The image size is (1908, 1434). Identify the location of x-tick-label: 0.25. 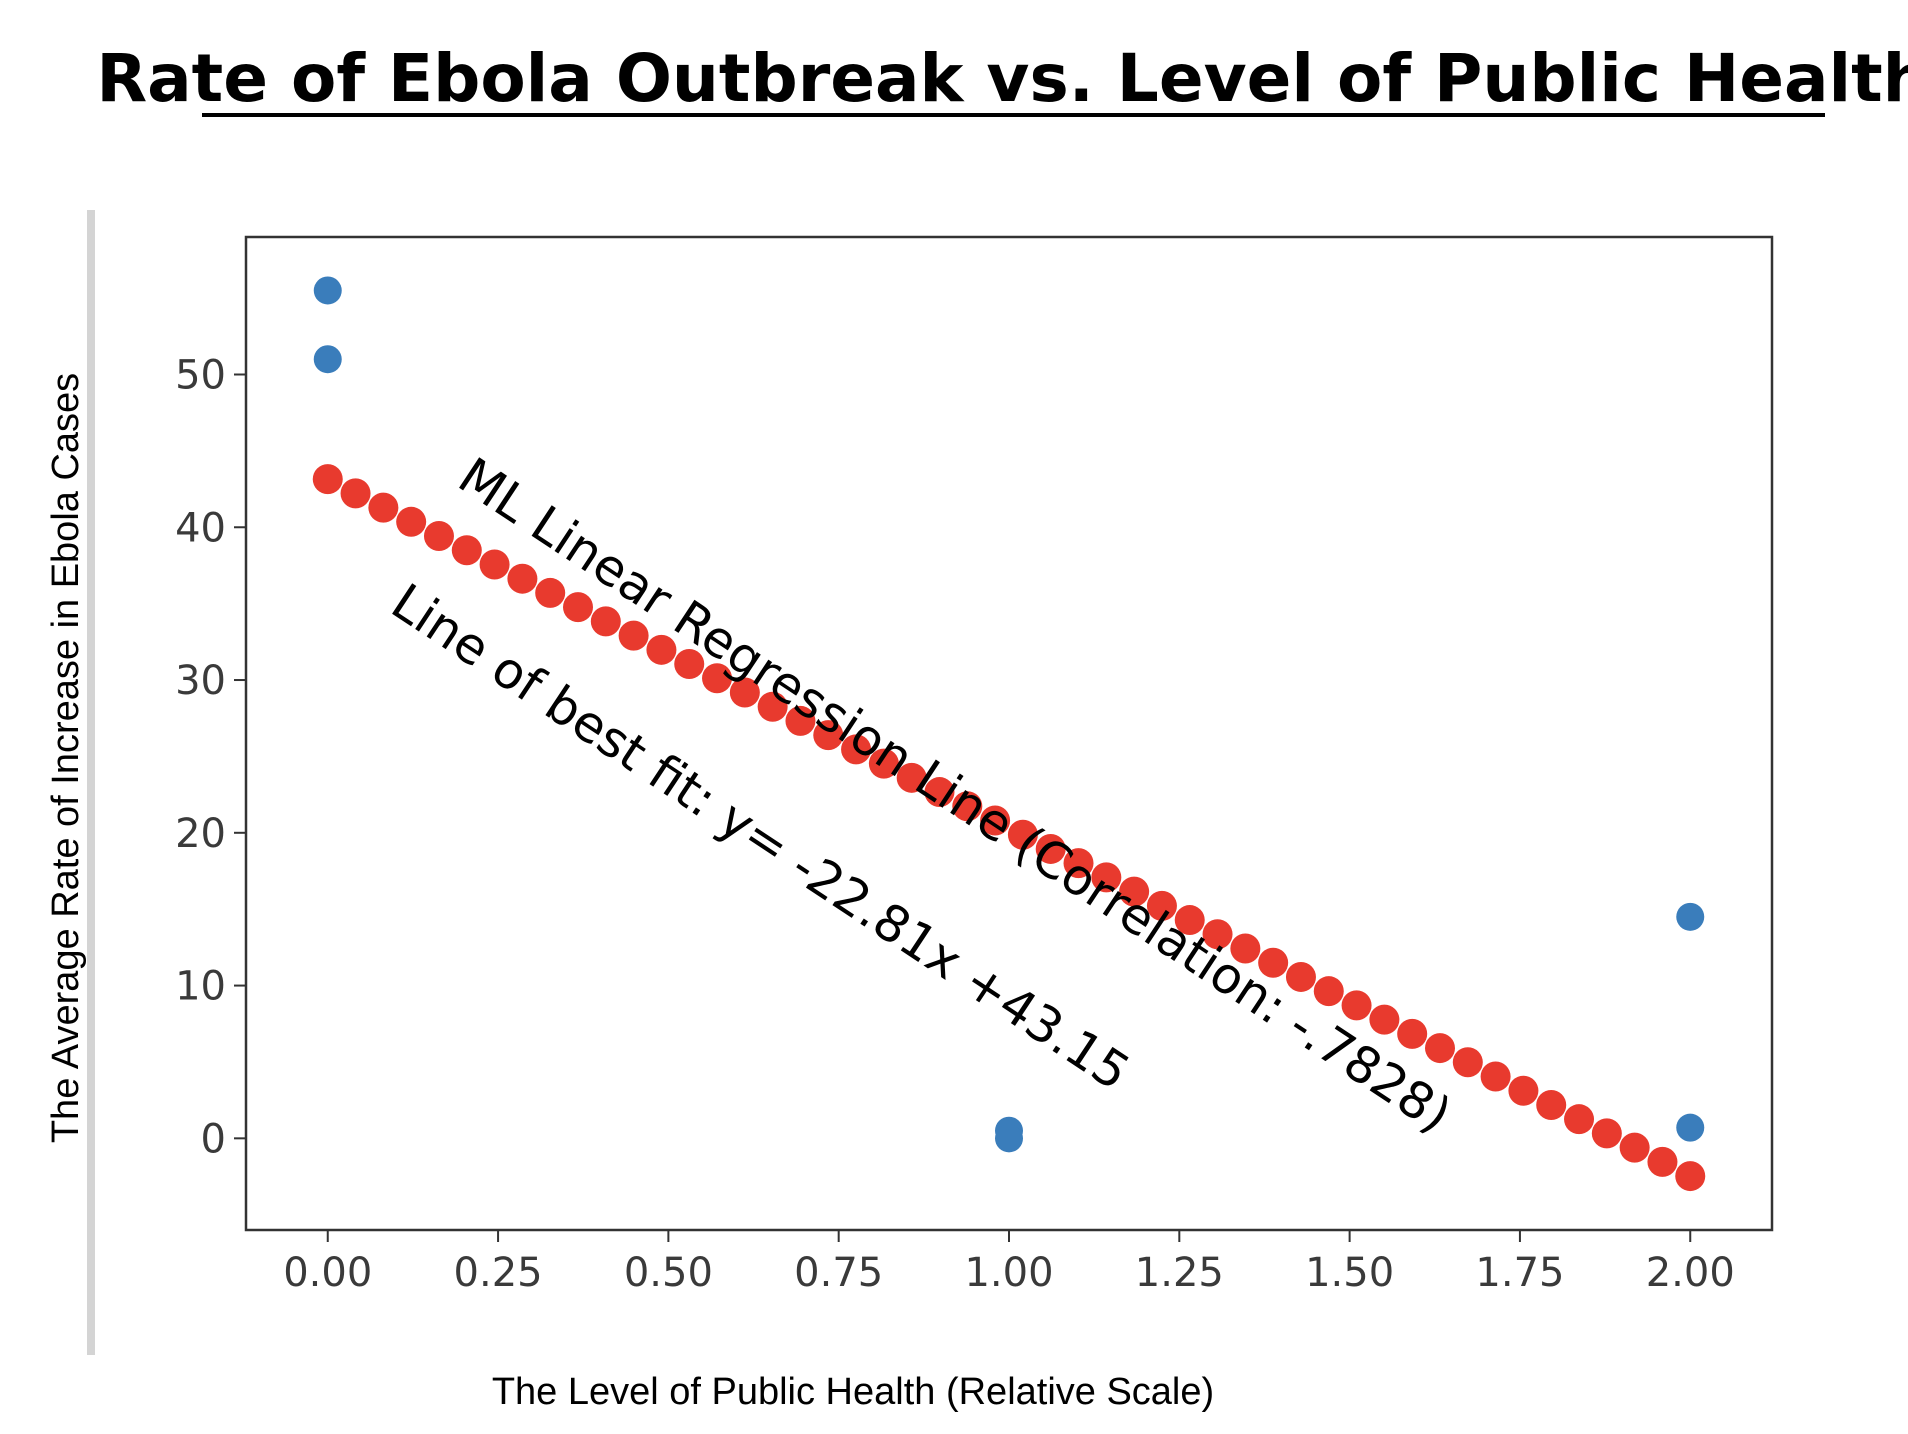
(498, 1273).